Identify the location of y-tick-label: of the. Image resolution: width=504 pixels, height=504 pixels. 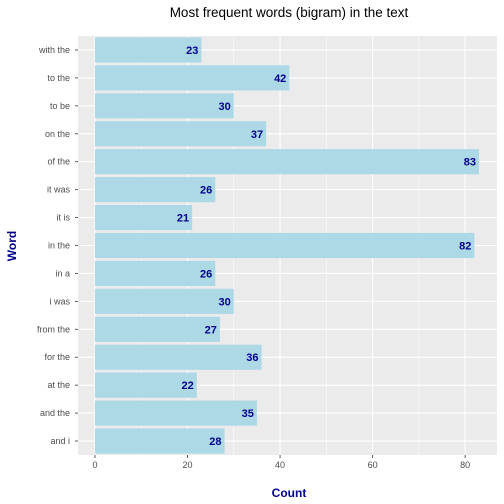
(58, 162).